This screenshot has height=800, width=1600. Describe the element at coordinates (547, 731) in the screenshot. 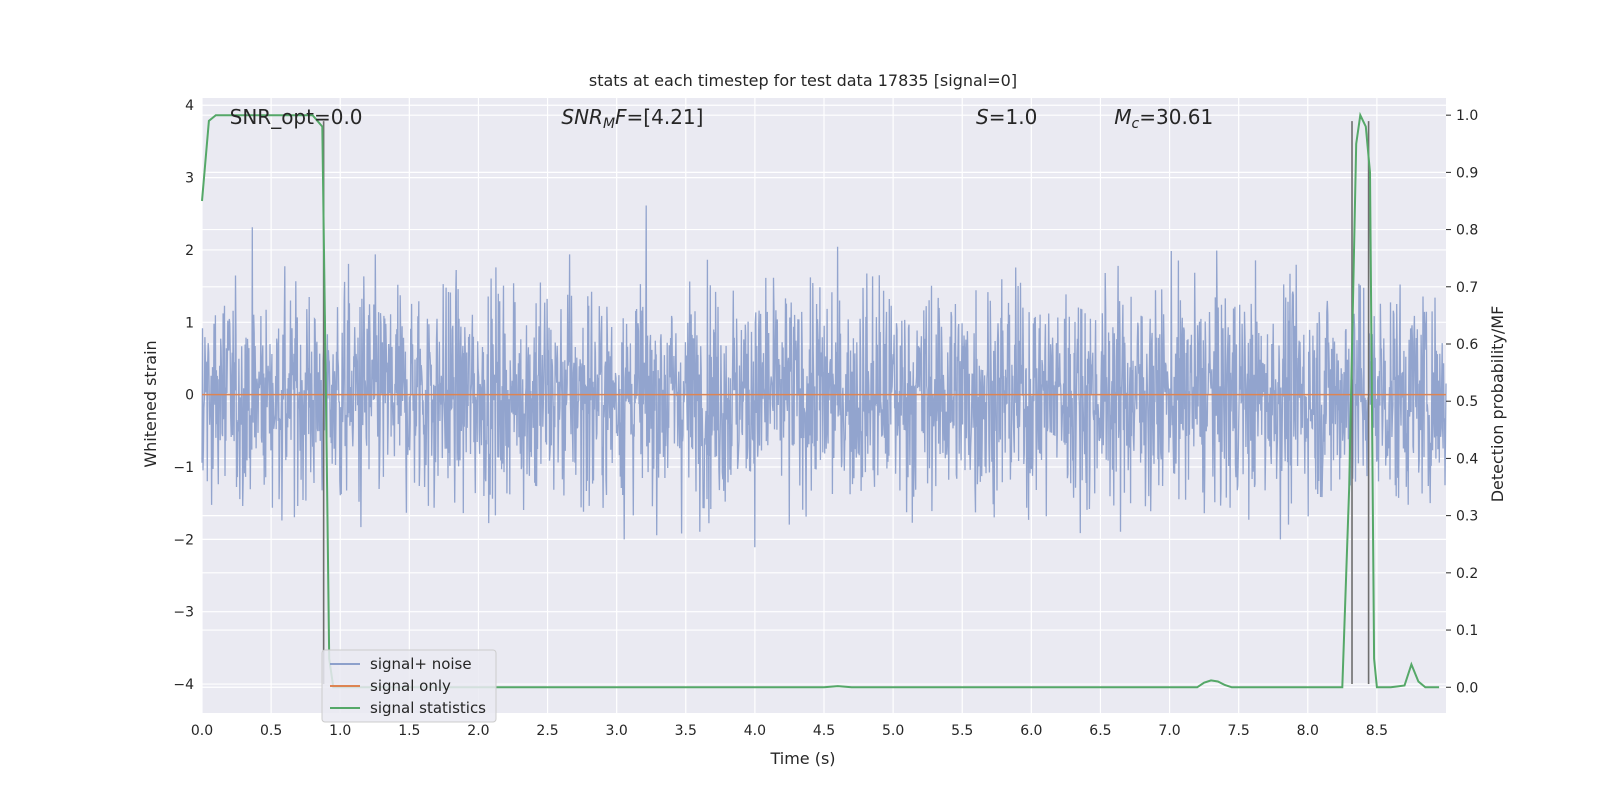

I see `x-tick-label: 2.5` at that location.